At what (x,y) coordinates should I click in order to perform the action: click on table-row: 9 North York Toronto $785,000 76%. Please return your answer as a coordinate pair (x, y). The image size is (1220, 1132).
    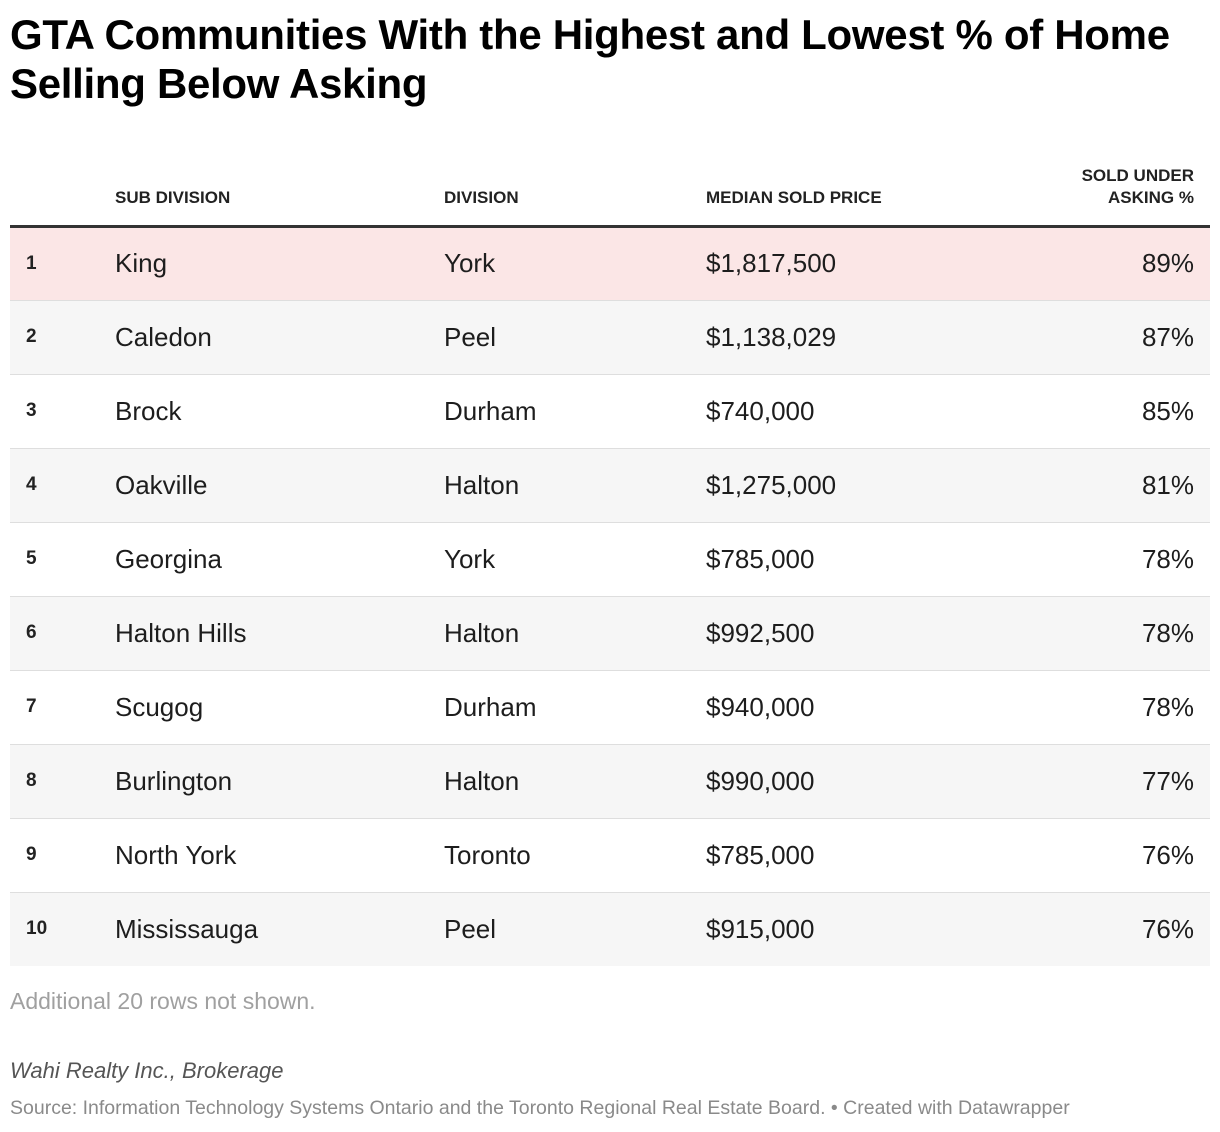
    Looking at the image, I should click on (610, 855).